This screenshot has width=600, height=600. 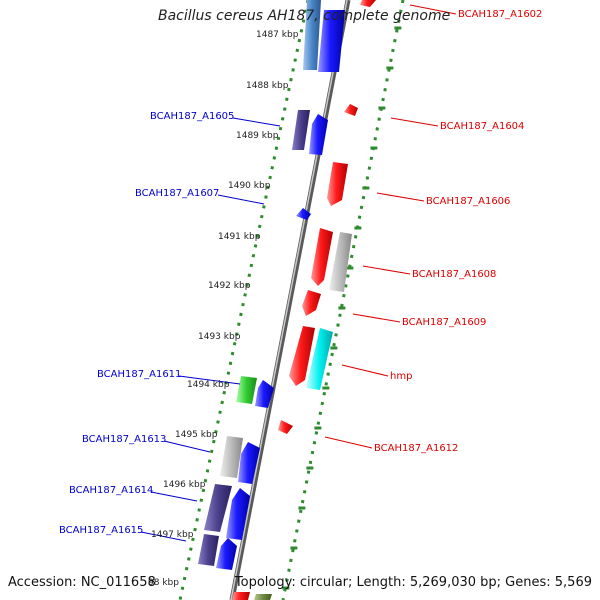 What do you see at coordinates (444, 322) in the screenshot?
I see `gene-label-plus: BCAH187_A1609` at bounding box center [444, 322].